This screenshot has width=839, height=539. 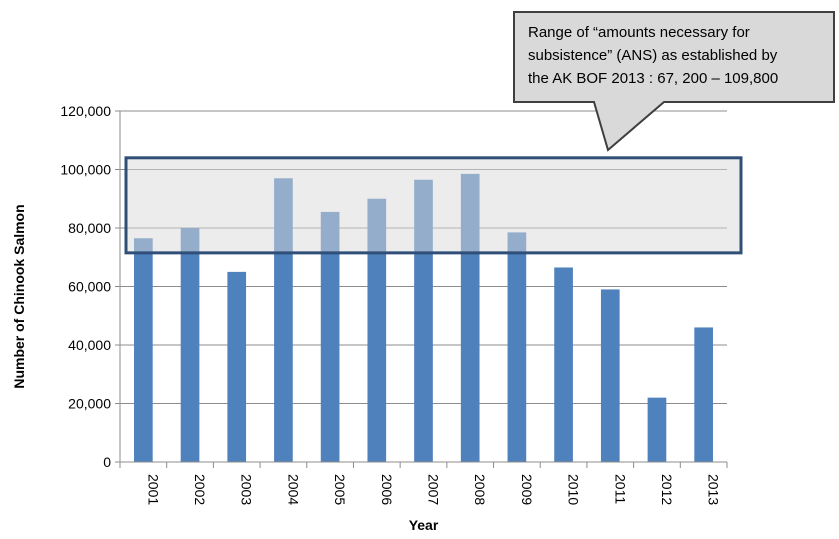 I want to click on x-tick-label: 2002, so click(x=200, y=489).